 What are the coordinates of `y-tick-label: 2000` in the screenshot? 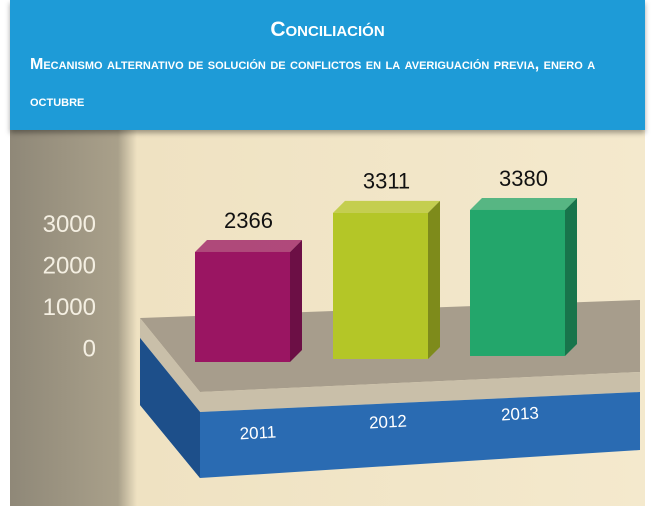 It's located at (69, 265).